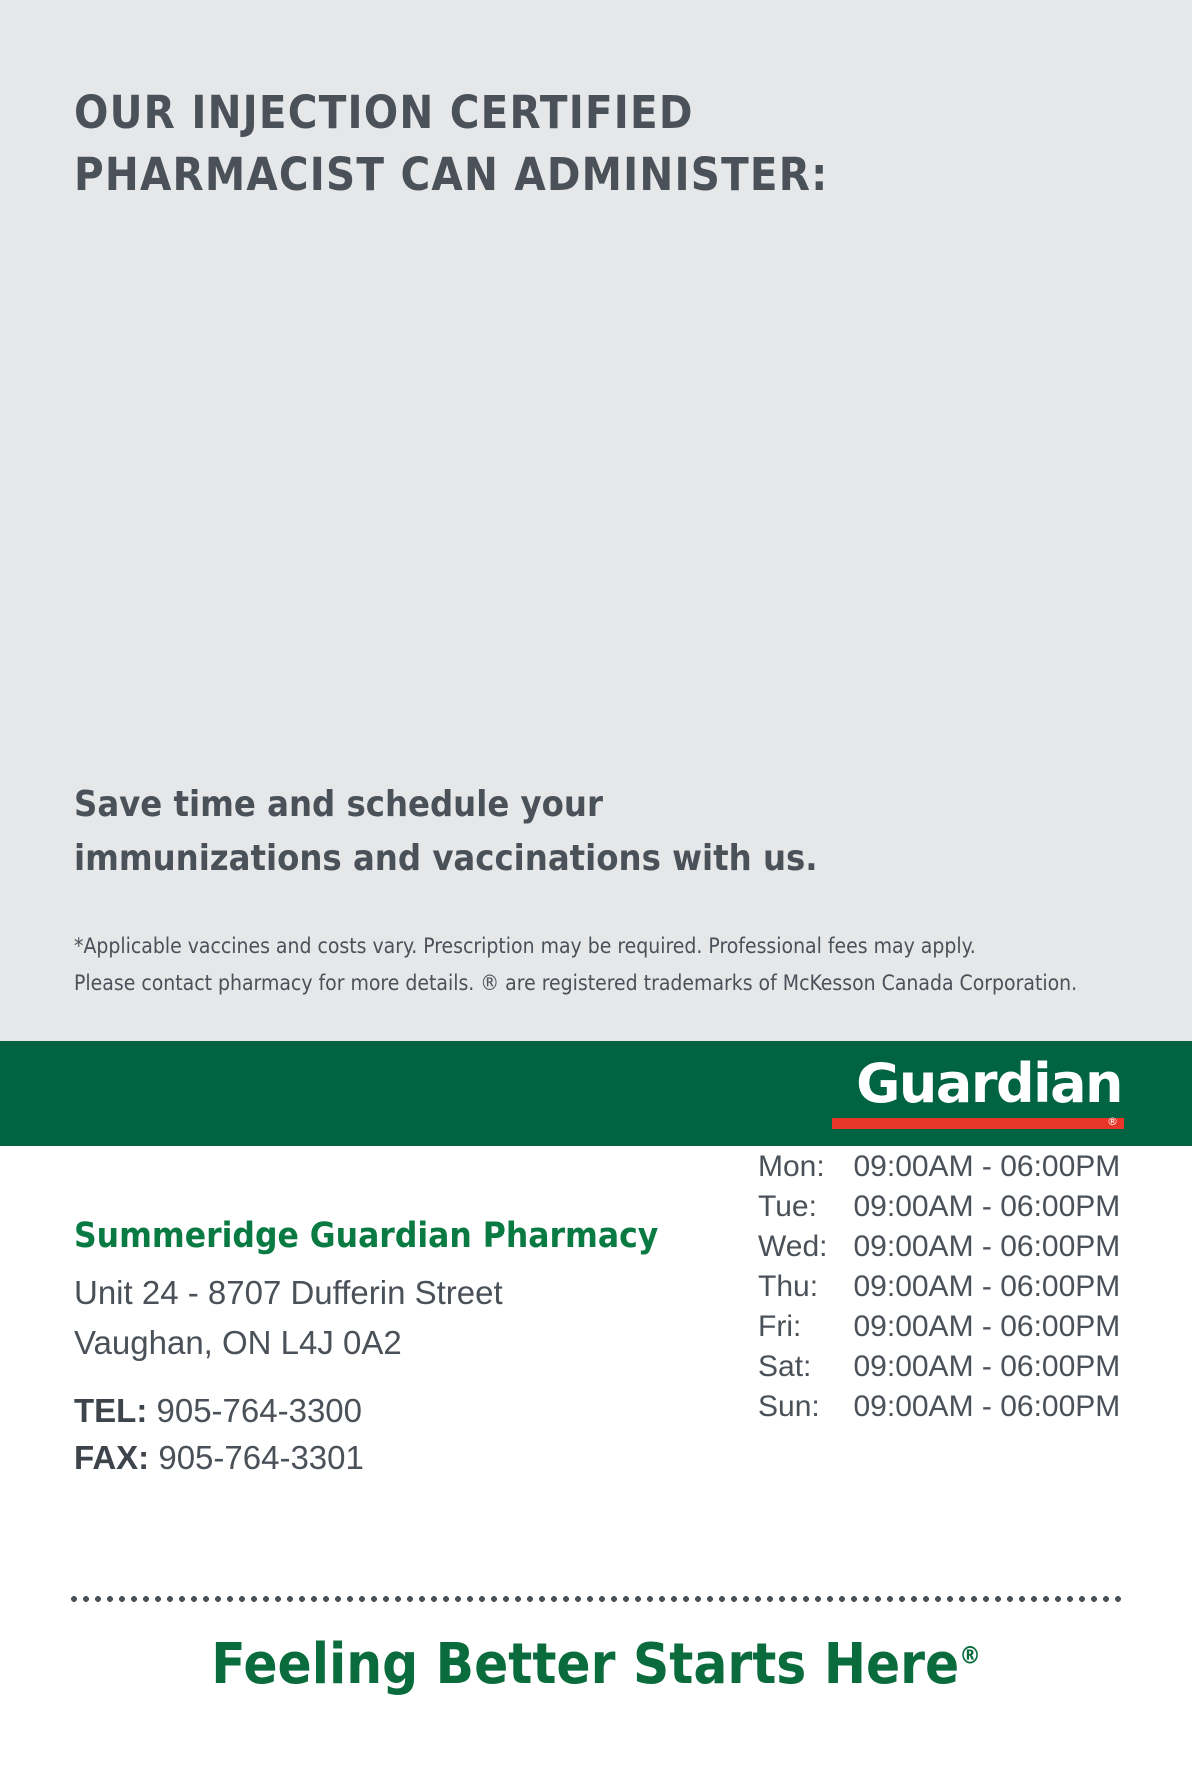 The image size is (1192, 1785). Describe the element at coordinates (261, 1457) in the screenshot. I see `fax-value: 905-764-3301` at that location.